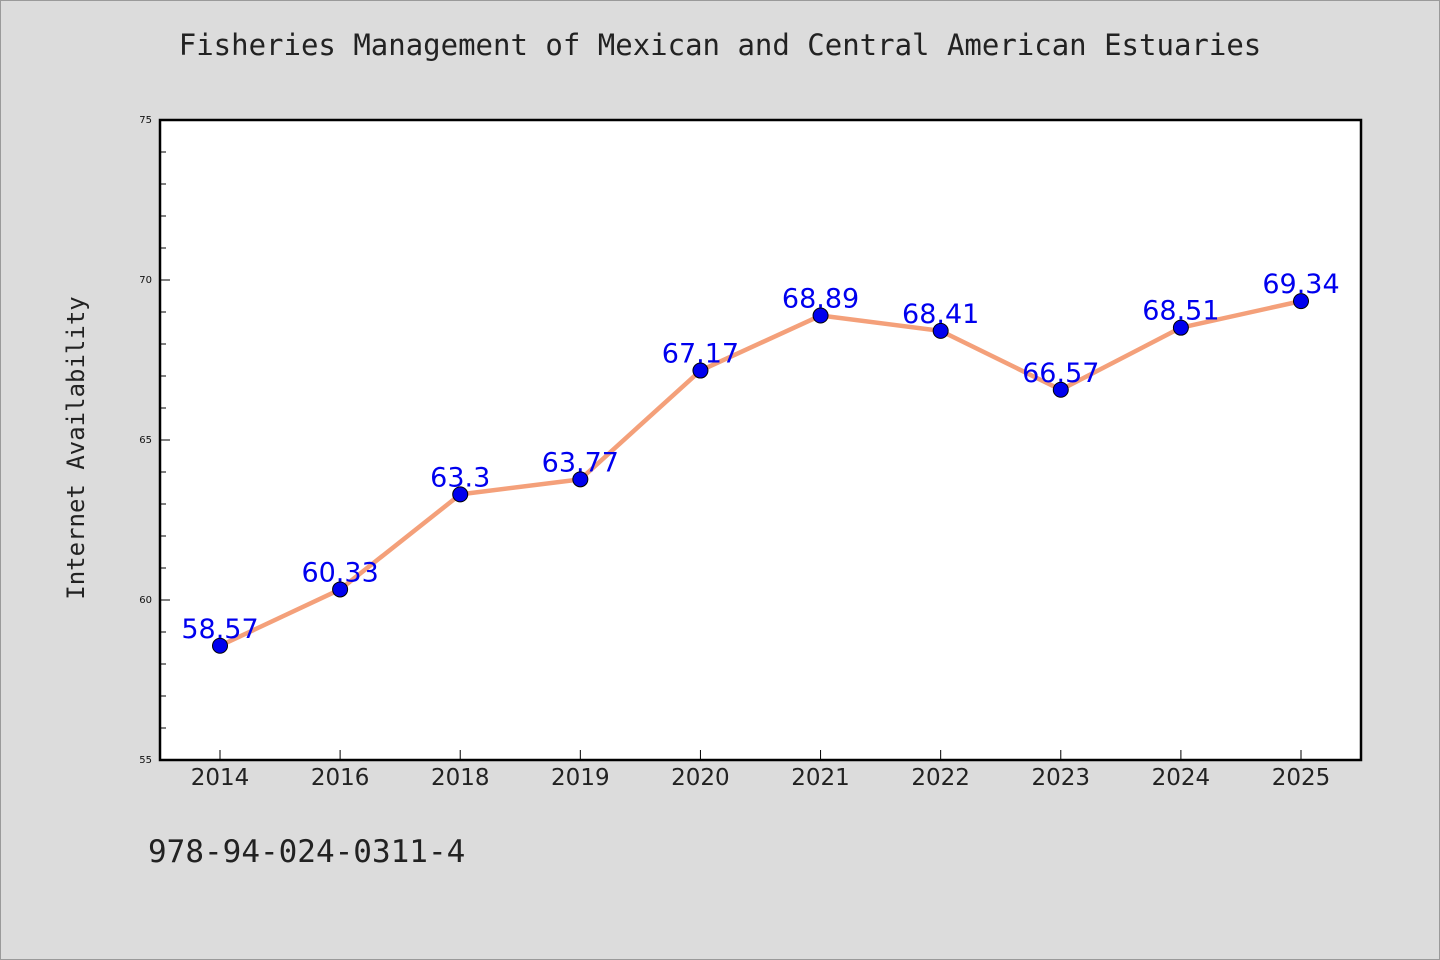 Image resolution: width=1440 pixels, height=960 pixels. I want to click on y-tick-label: 65, so click(145, 440).